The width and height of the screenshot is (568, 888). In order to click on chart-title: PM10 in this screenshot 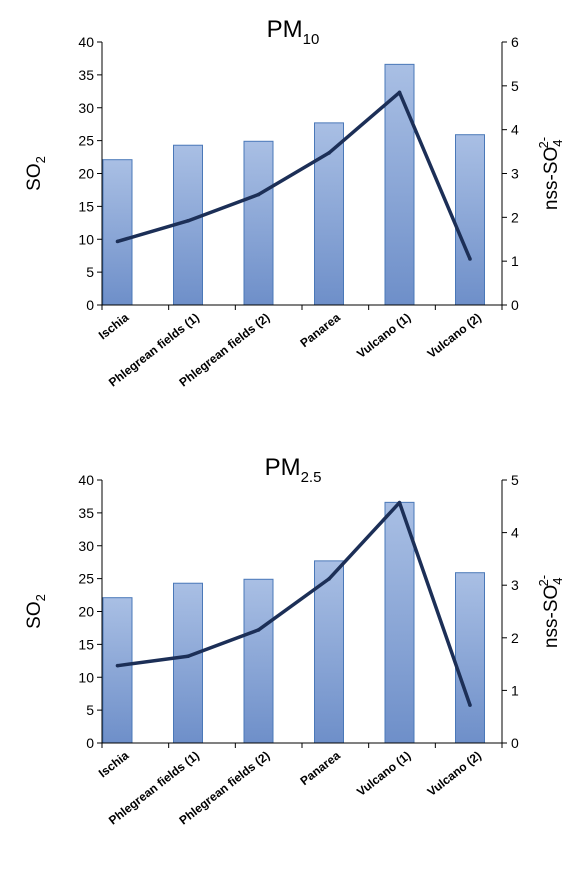, I will do `click(293, 32)`.